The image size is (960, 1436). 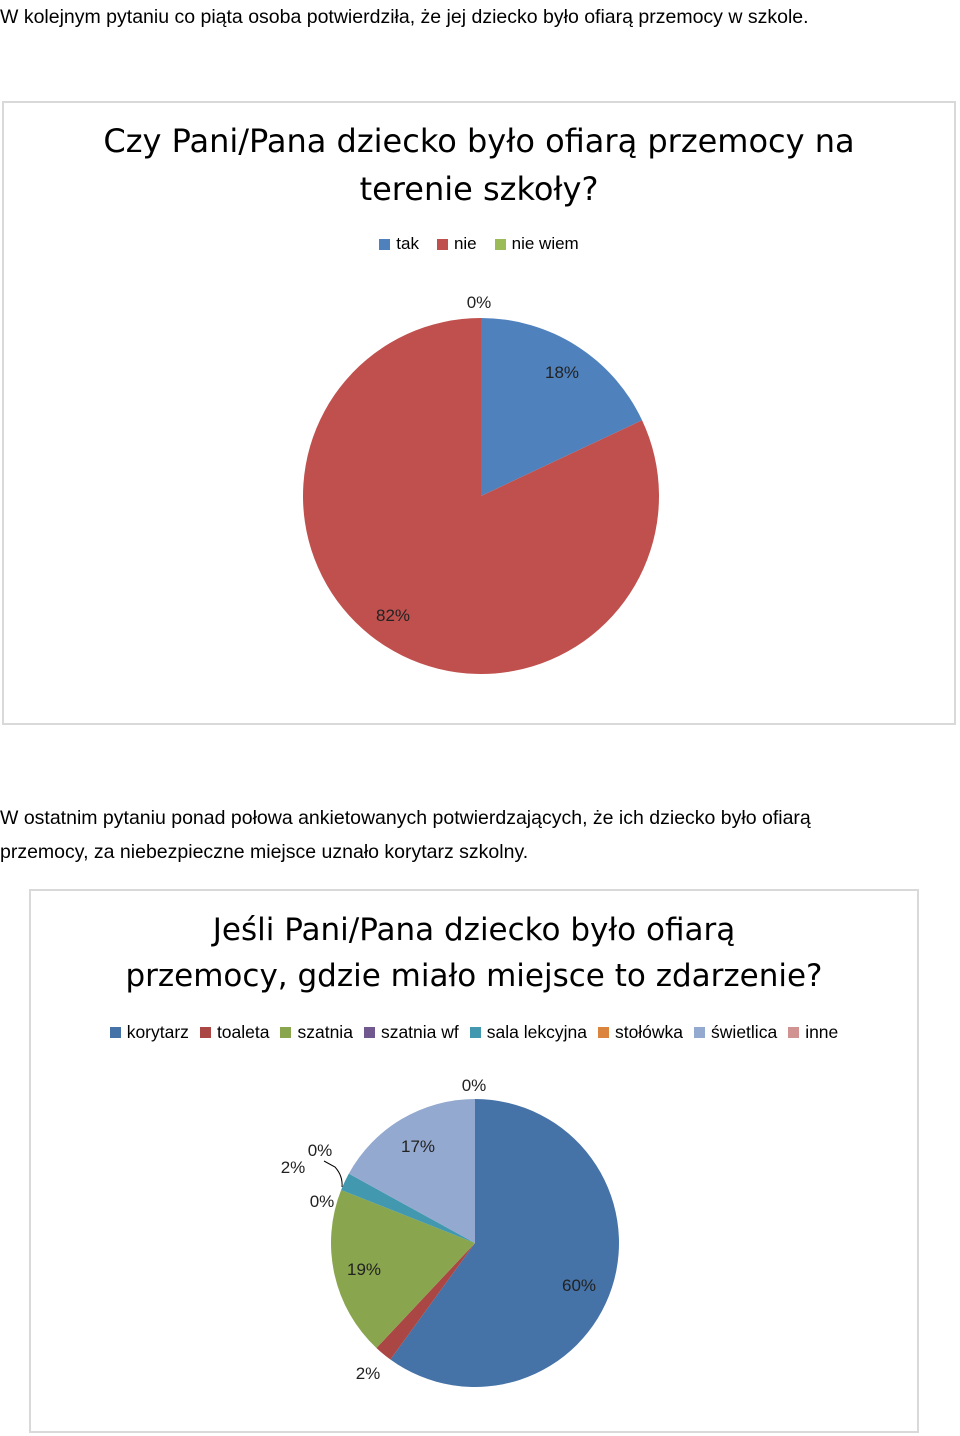 What do you see at coordinates (157, 1032) in the screenshot?
I see `legend-label: korytarz` at bounding box center [157, 1032].